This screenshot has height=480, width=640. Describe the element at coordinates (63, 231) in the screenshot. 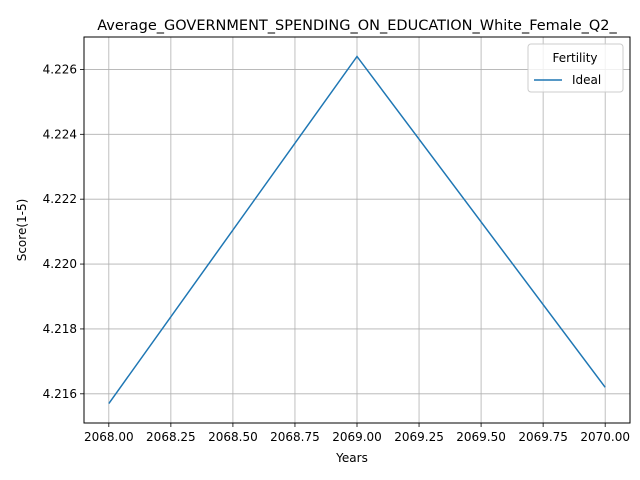

I see `y-axis-ticks: 4.216 4.218 4.220 4.222 4.224 4.226` at that location.